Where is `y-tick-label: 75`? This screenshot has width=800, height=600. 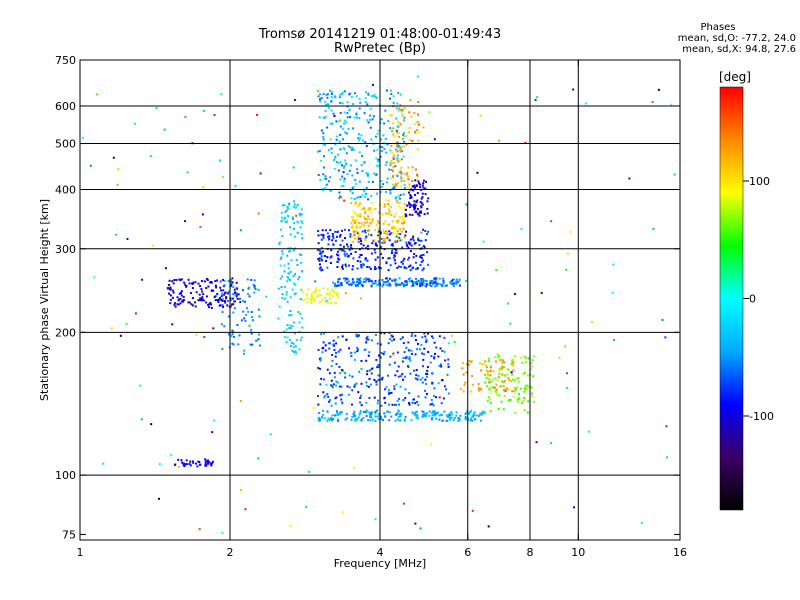
y-tick-label: 75 is located at coordinates (69, 534).